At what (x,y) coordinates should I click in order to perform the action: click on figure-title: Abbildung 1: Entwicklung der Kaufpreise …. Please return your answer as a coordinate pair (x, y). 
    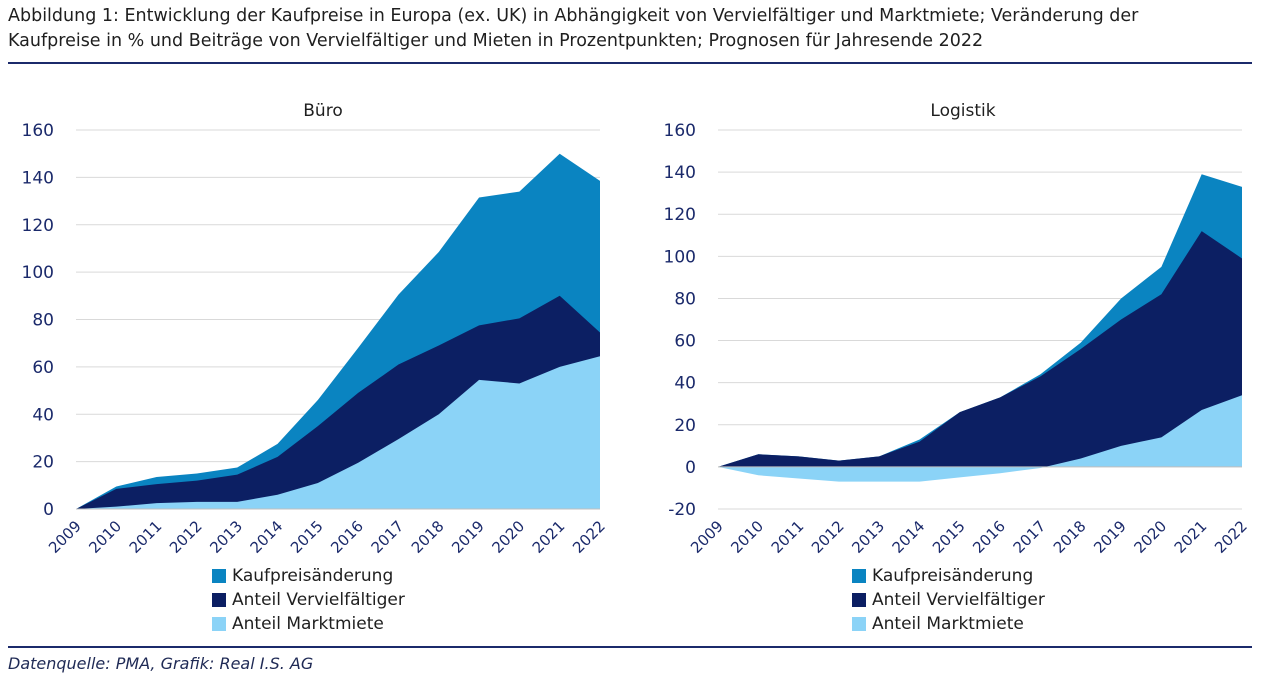
    Looking at the image, I should click on (573, 28).